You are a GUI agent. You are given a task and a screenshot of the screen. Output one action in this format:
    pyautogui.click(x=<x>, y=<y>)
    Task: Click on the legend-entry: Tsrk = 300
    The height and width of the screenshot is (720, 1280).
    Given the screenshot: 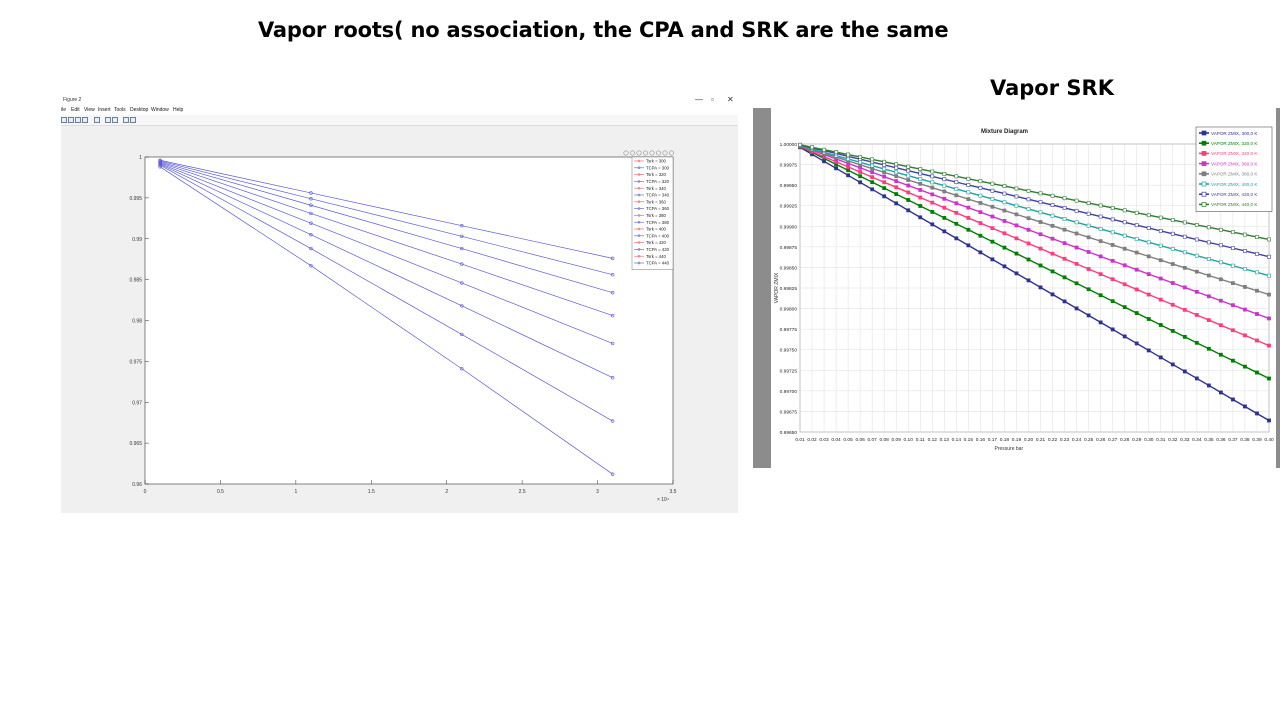 What is the action you would take?
    pyautogui.click(x=656, y=161)
    